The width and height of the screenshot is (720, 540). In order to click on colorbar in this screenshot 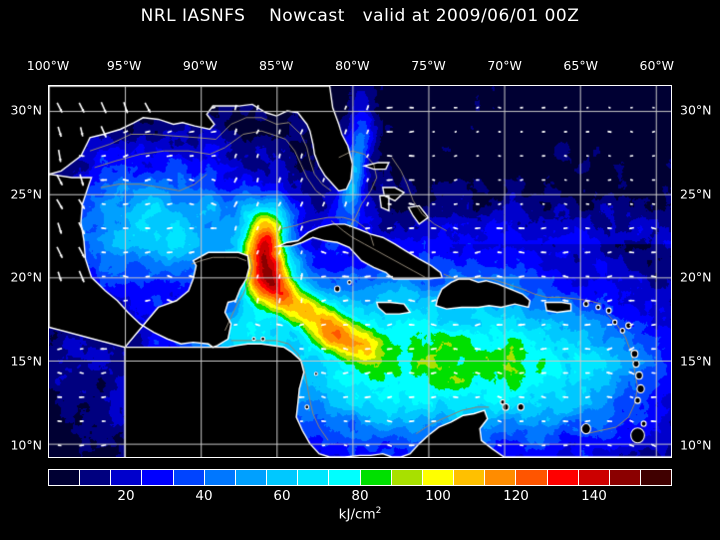, I will do `click(360, 477)`.